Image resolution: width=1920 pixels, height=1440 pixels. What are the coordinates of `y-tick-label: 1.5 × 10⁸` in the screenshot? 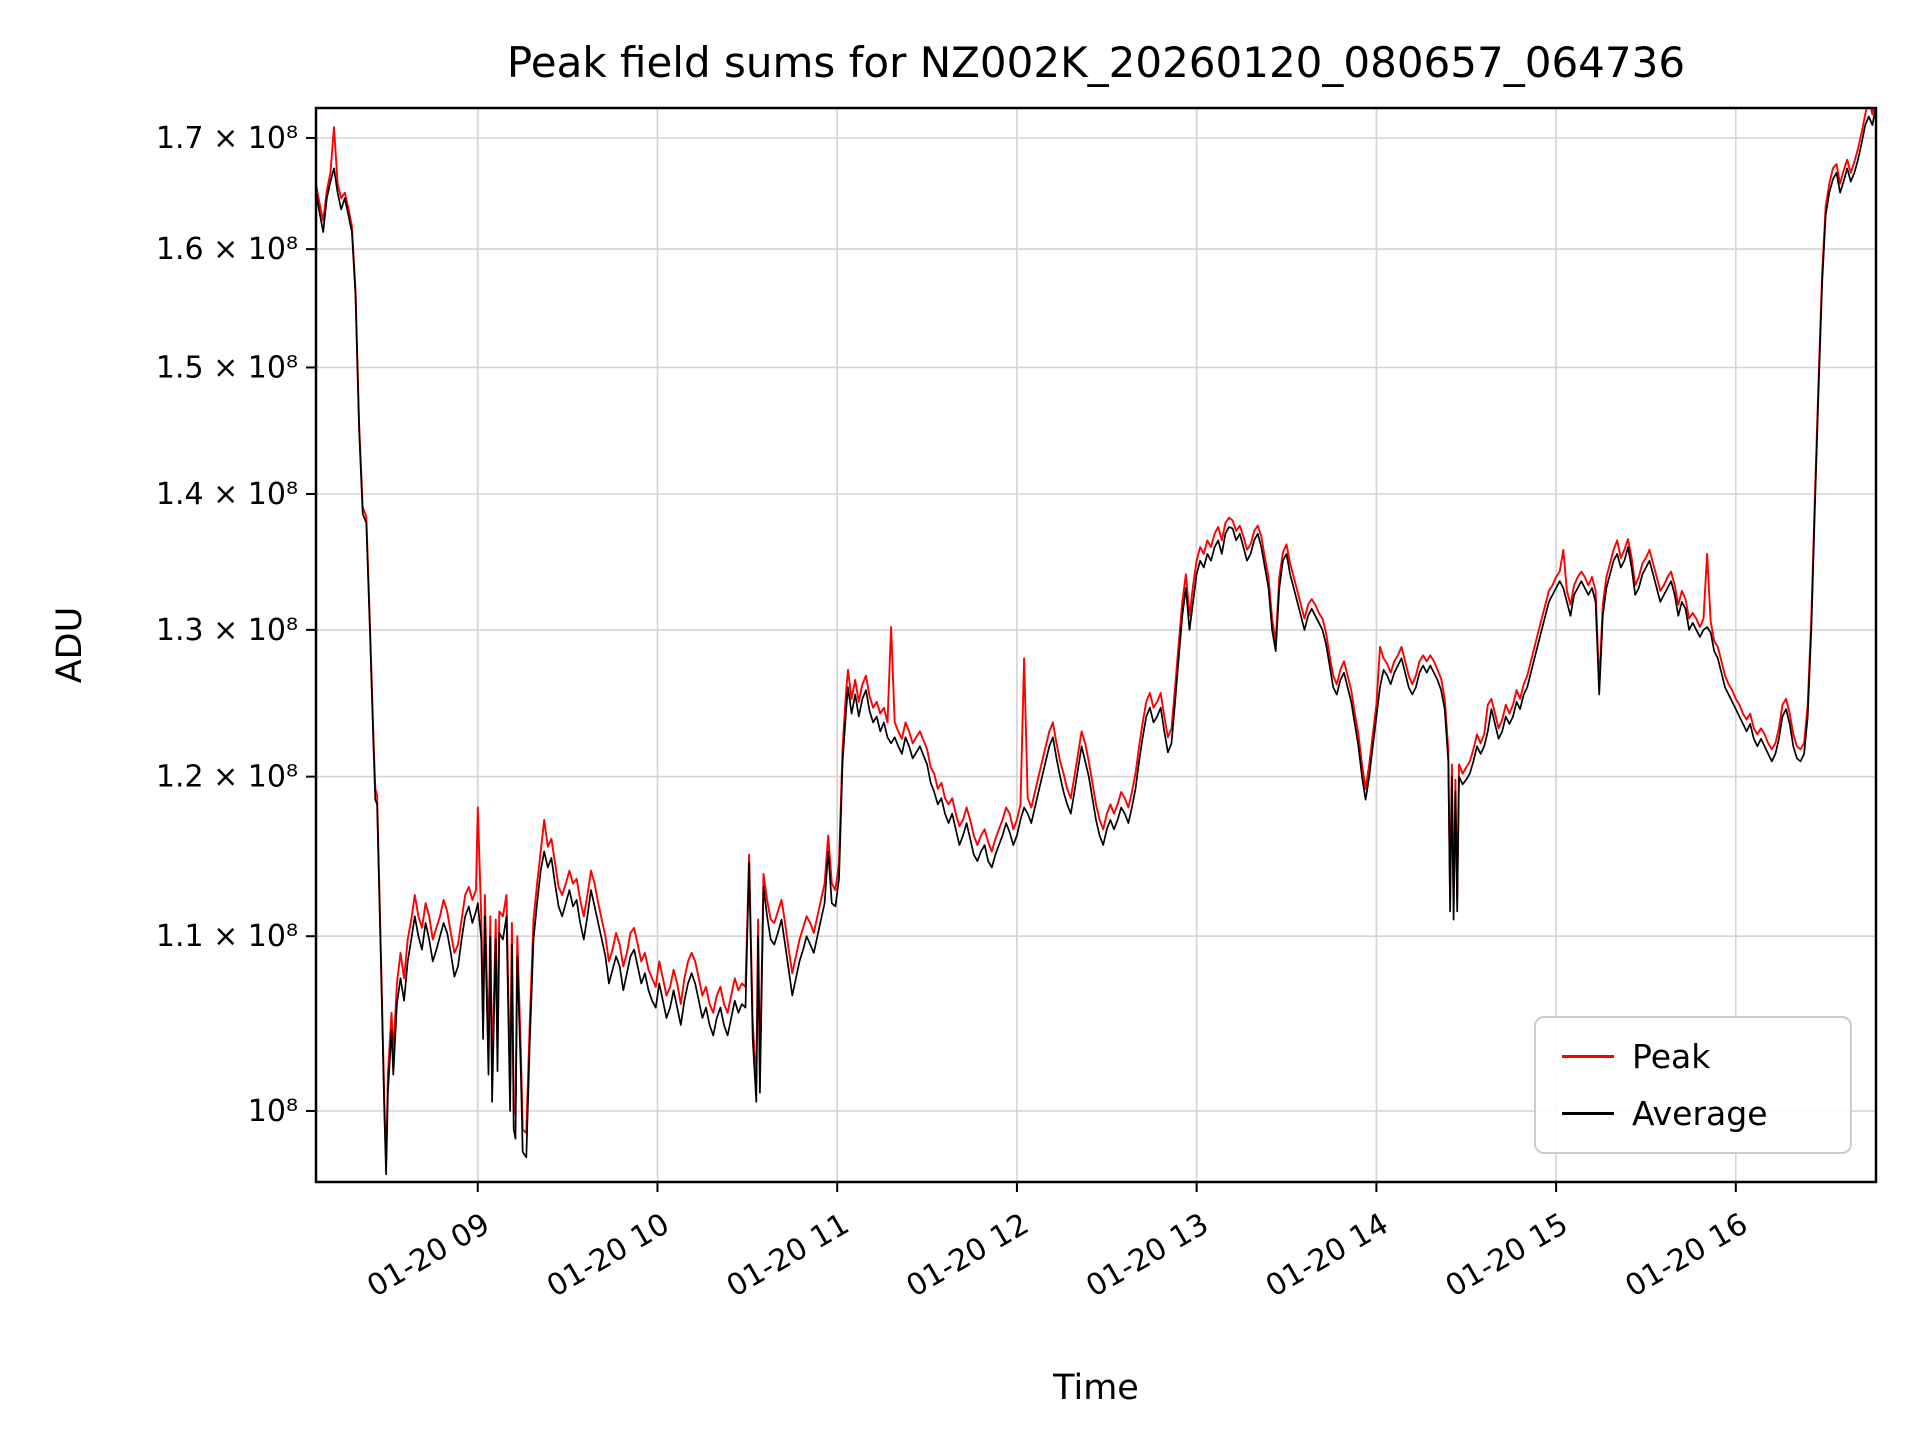 It's located at (227, 367).